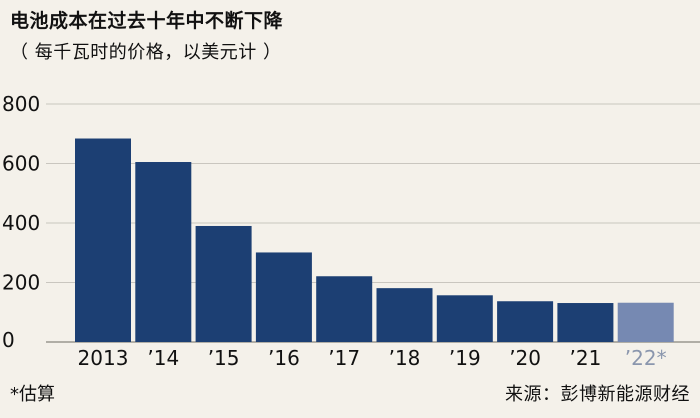 The width and height of the screenshot is (700, 418). I want to click on x-tick-label: ’18, so click(405, 358).